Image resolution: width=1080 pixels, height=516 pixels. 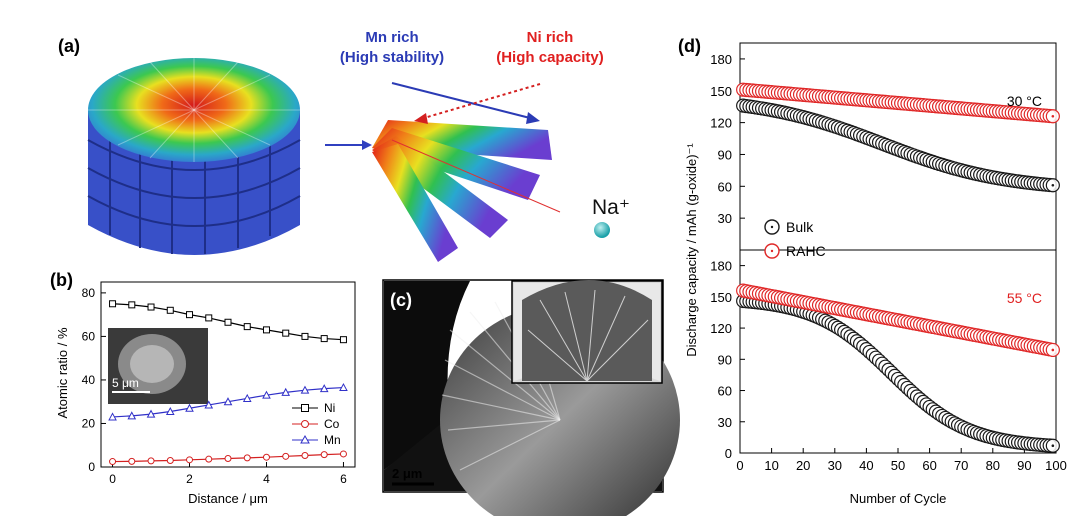 What do you see at coordinates (421, 118) in the screenshot?
I see `ni-arrow-head` at bounding box center [421, 118].